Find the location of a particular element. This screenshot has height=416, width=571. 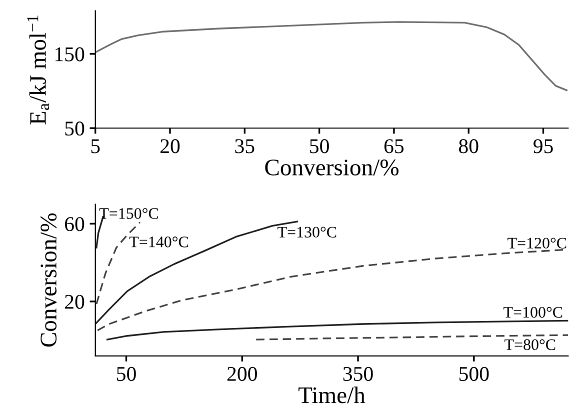

series-label: T=120°C is located at coordinates (537, 243).